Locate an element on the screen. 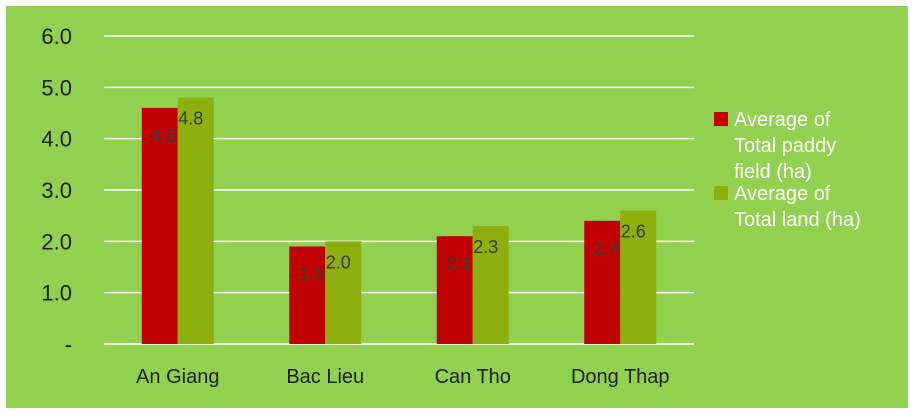 The image size is (914, 414). x-category-label: An Giang is located at coordinates (177, 377).